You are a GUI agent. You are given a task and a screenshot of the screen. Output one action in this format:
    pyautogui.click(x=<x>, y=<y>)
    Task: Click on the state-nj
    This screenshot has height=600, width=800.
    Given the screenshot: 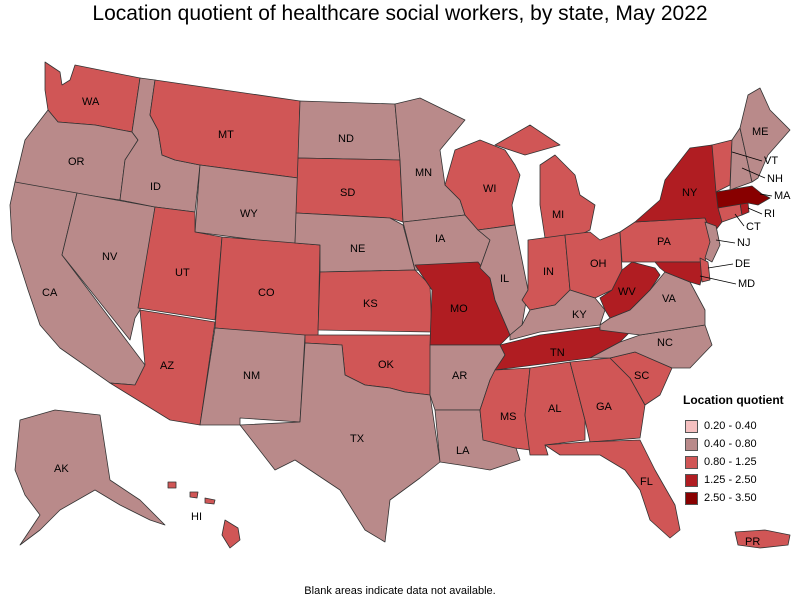 What is the action you would take?
    pyautogui.click(x=712, y=242)
    